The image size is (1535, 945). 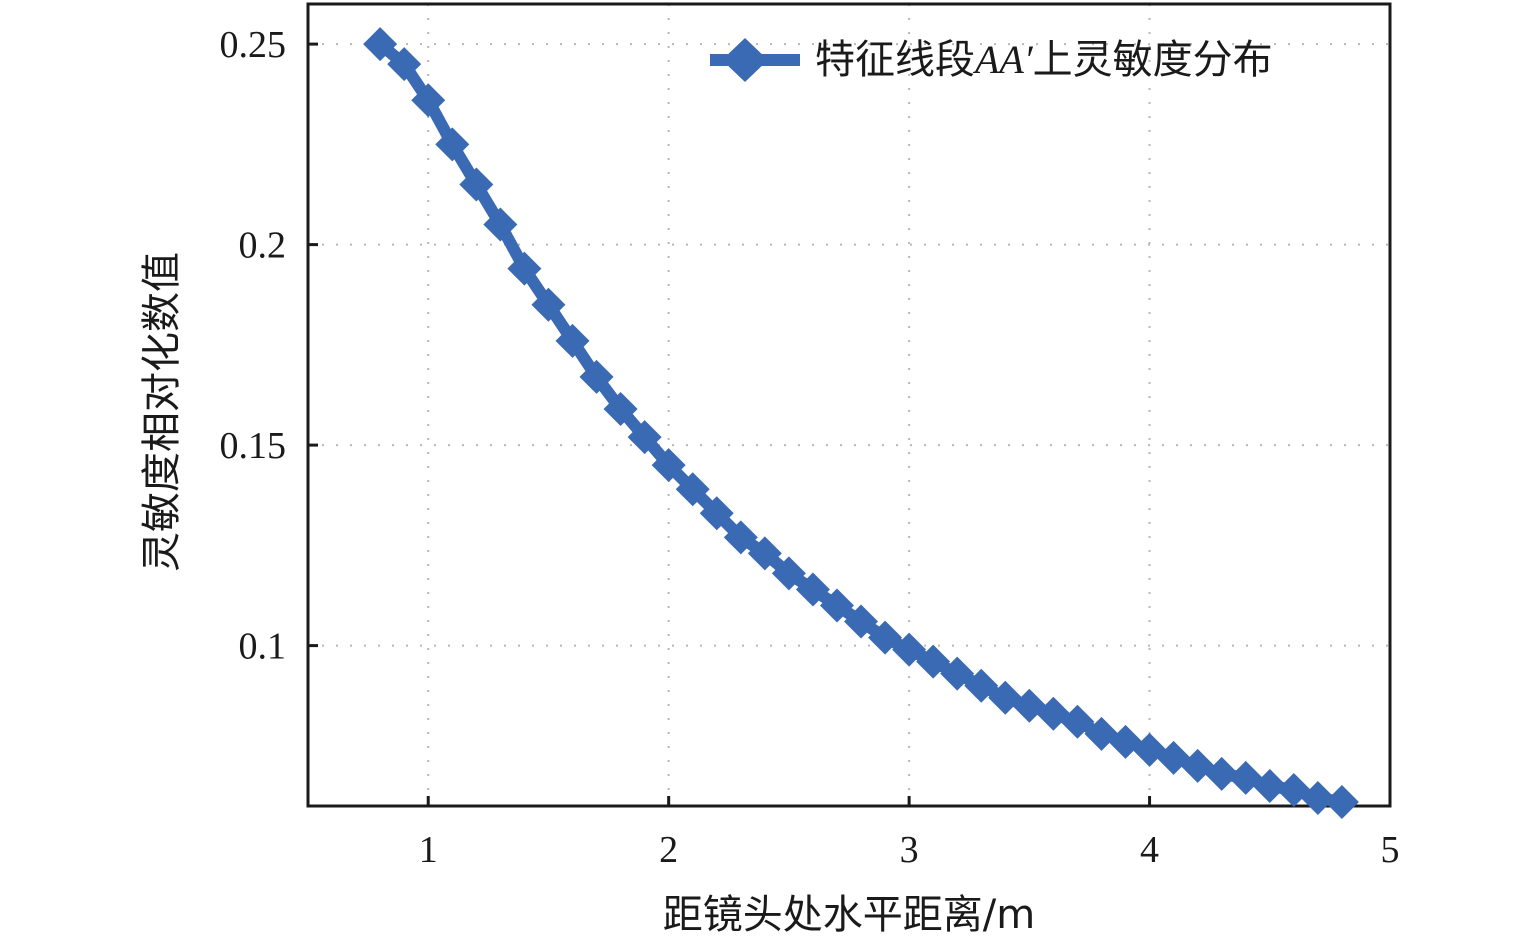 What do you see at coordinates (849, 915) in the screenshot?
I see `x-axis-title: 距镜头处水平距离/m` at bounding box center [849, 915].